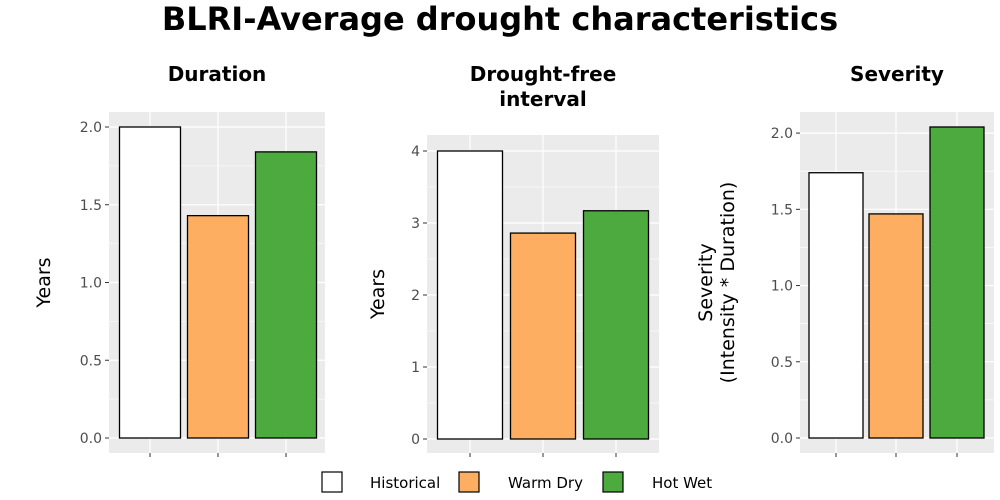 This screenshot has height=500, width=1000. Describe the element at coordinates (706, 282) in the screenshot. I see `y-axis-label: Severity` at that location.